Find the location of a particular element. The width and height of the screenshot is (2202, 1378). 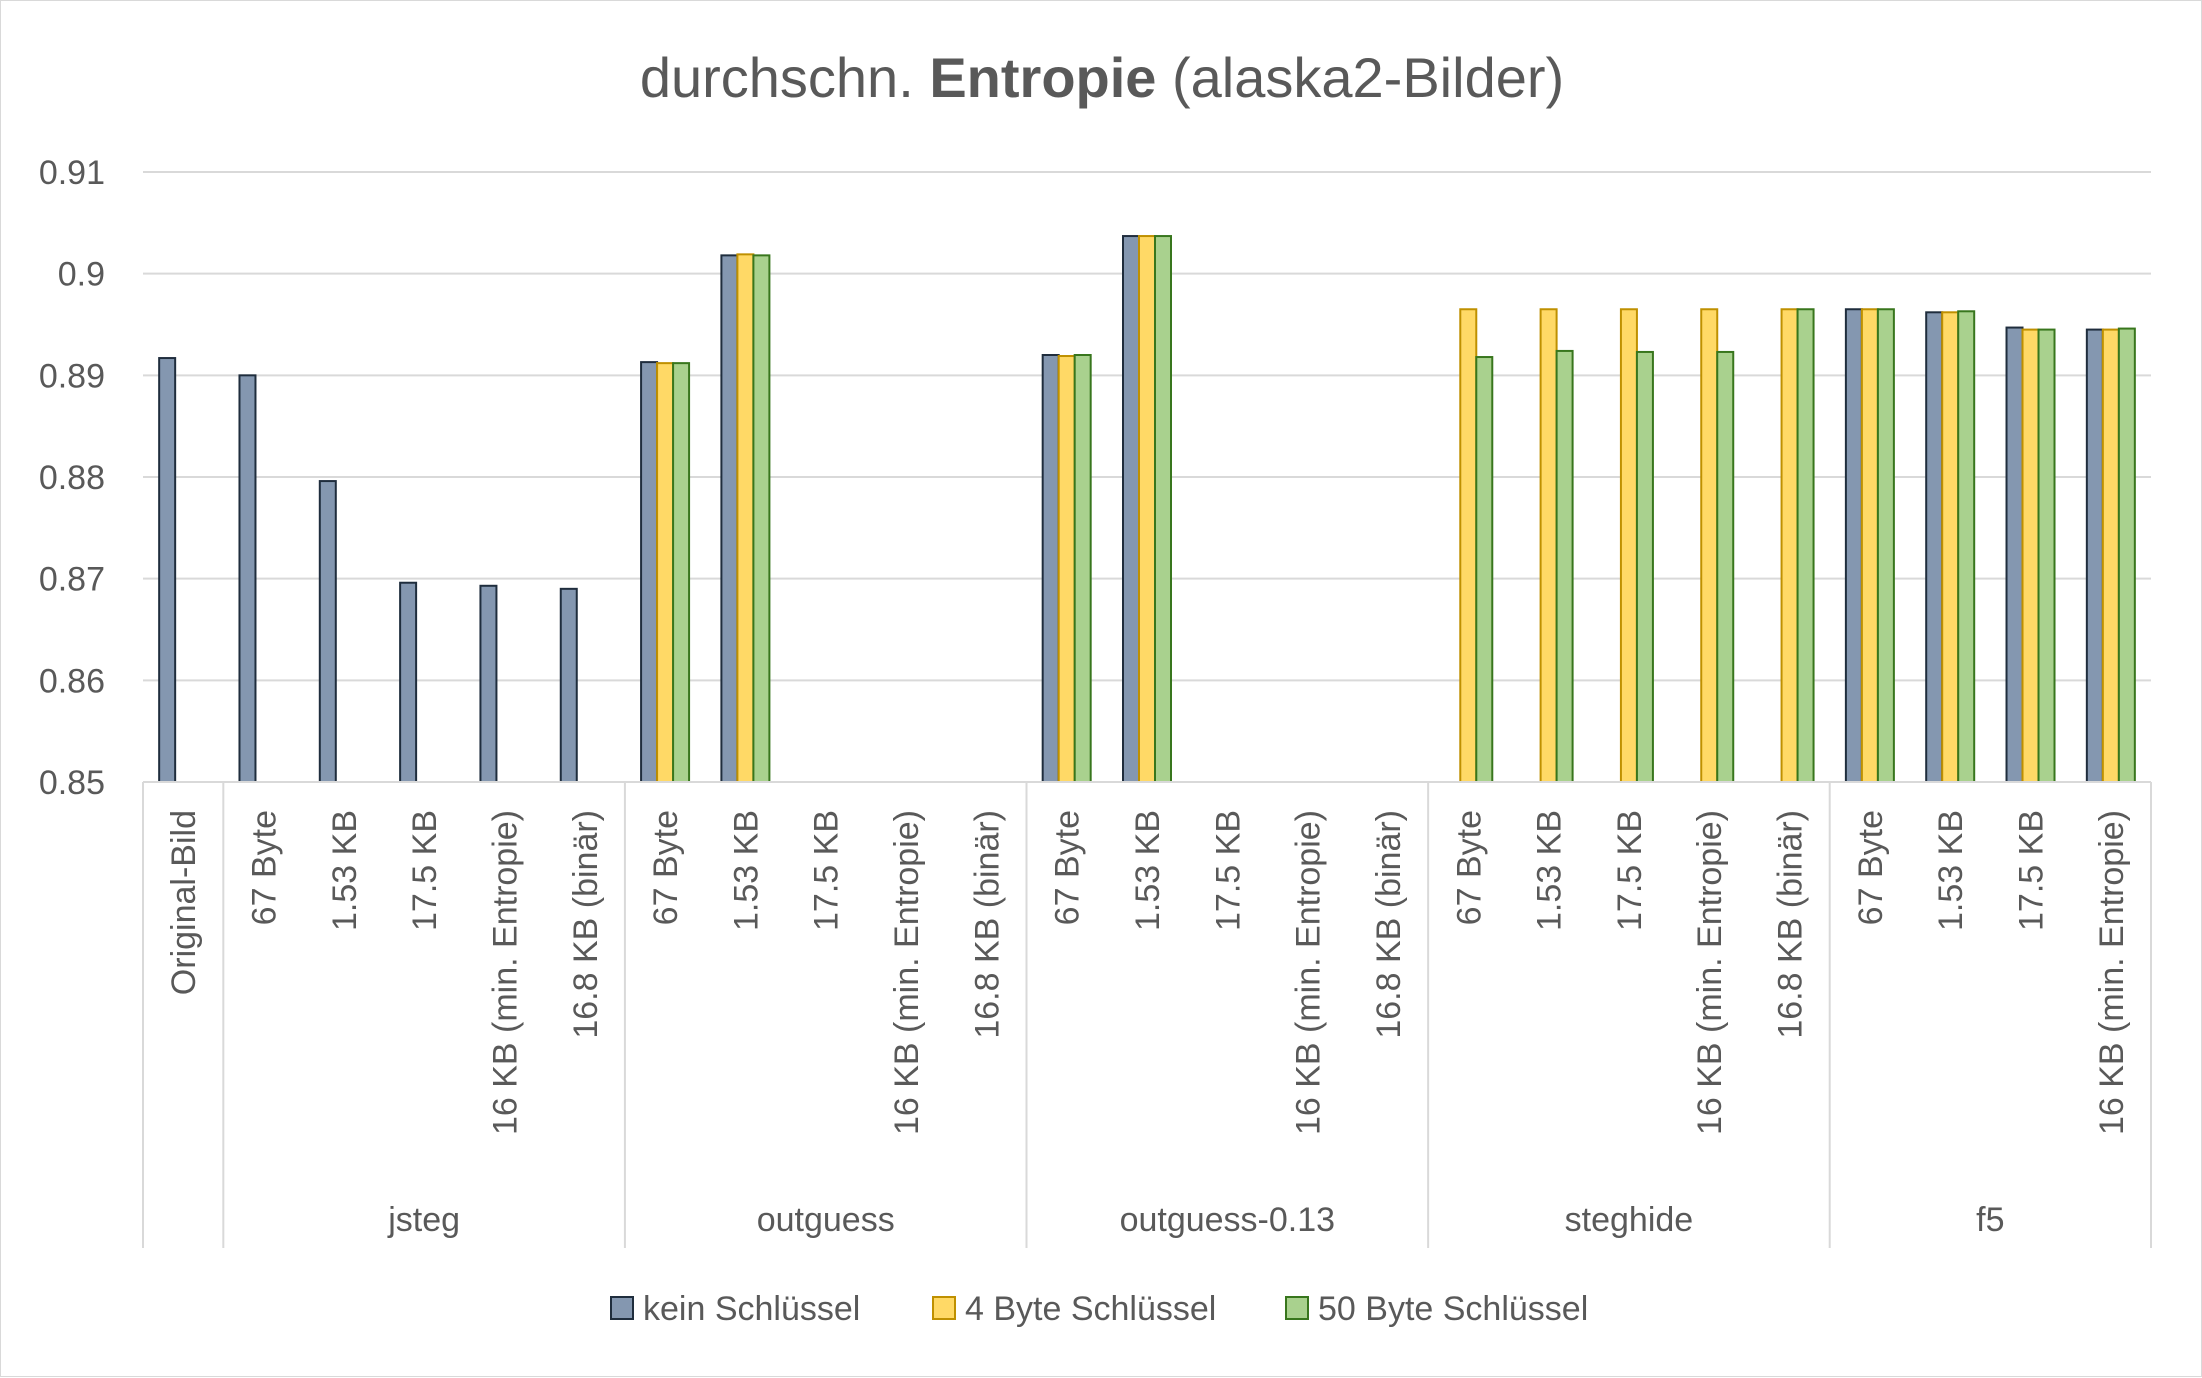

y-tick-label: 0.9 is located at coordinates (81, 275).